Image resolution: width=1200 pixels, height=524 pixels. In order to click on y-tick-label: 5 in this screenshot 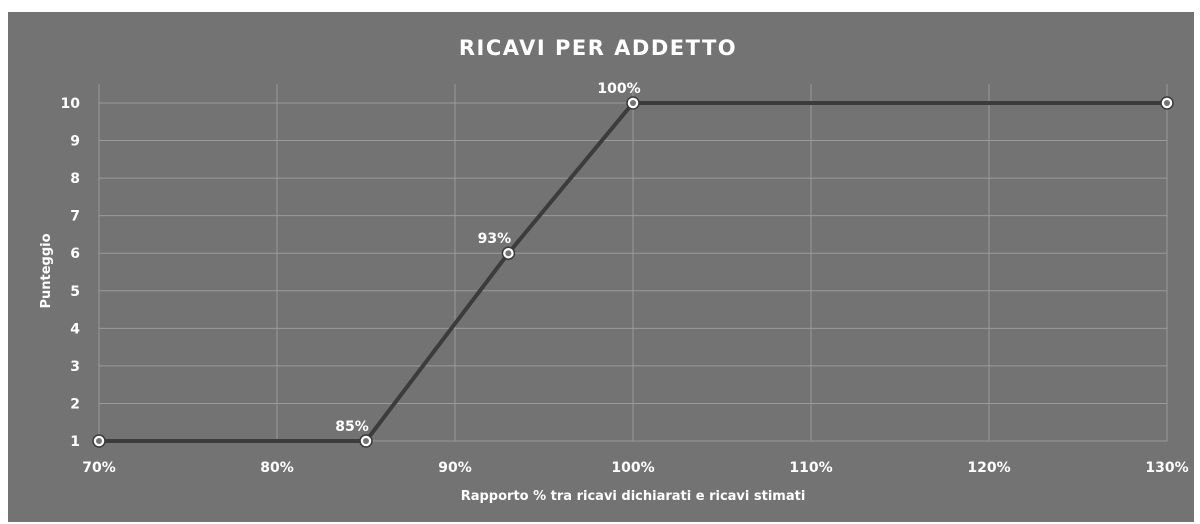, I will do `click(75, 292)`.